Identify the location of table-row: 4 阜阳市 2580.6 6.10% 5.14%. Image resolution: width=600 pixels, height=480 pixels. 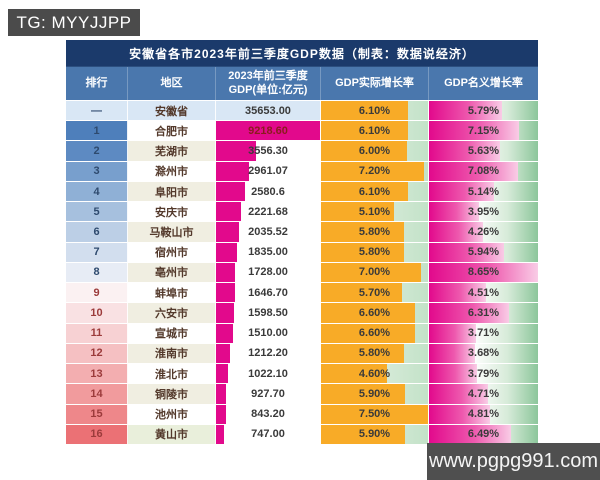
(302, 191).